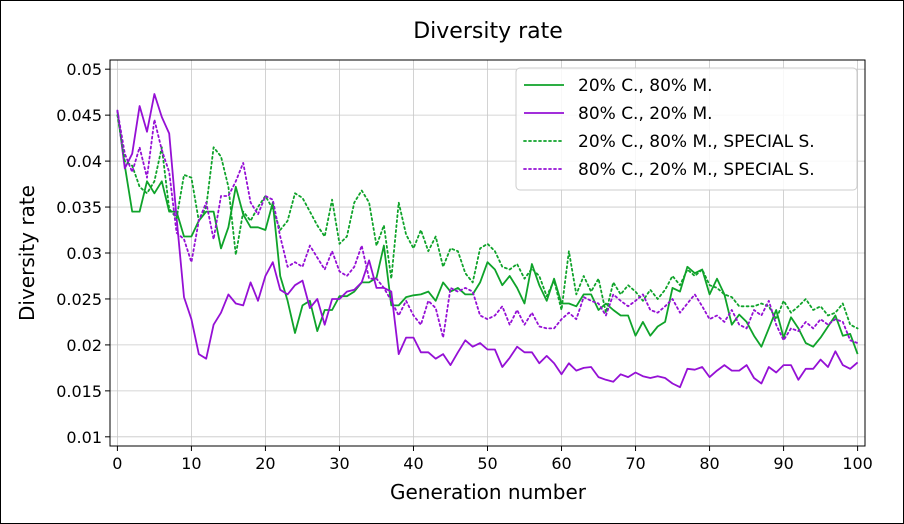 The image size is (904, 524). What do you see at coordinates (84, 345) in the screenshot?
I see `y-tick-label: 0.02` at bounding box center [84, 345].